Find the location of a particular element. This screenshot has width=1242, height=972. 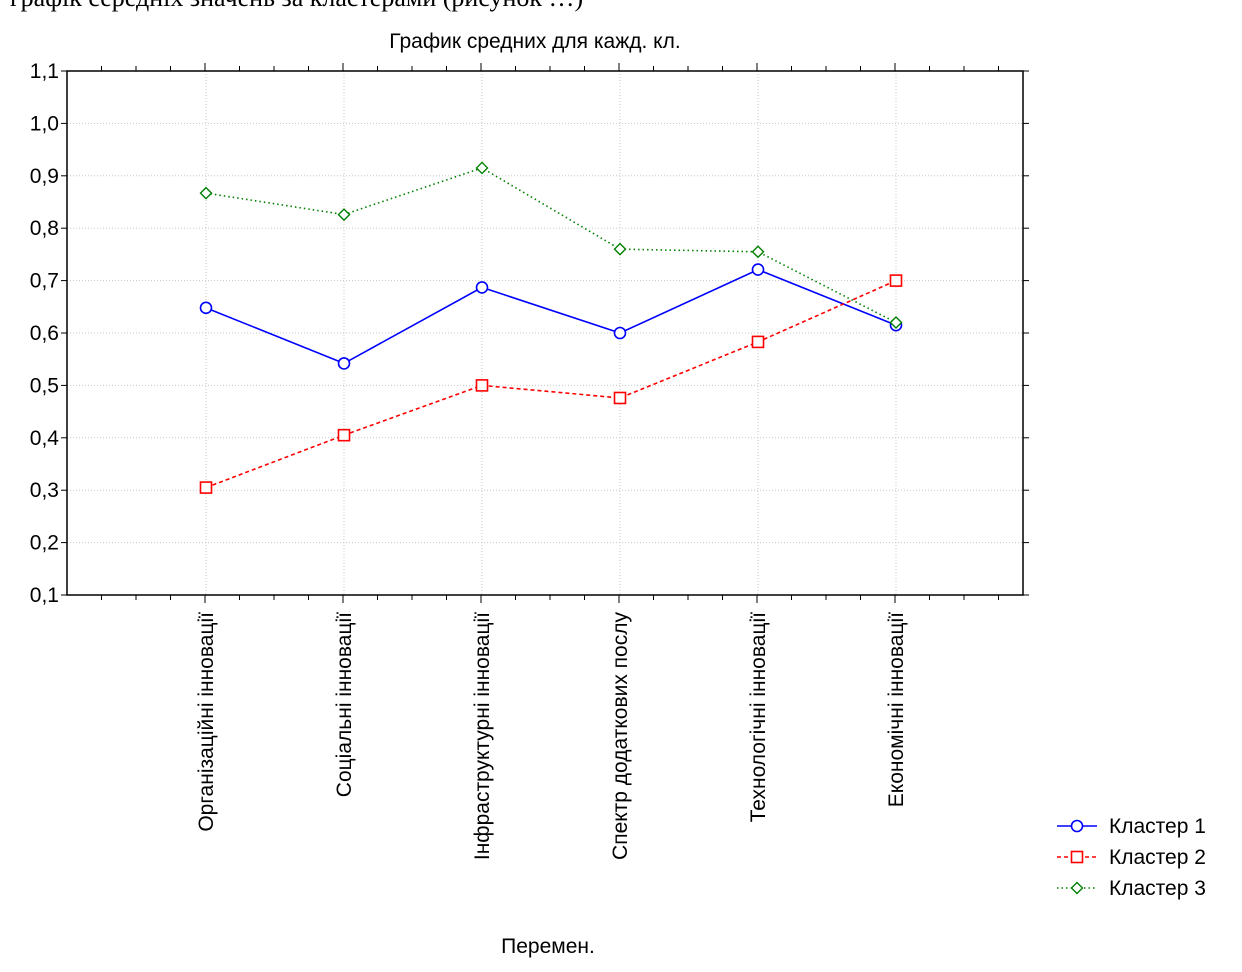

x-axis-title: Перемен. is located at coordinates (548, 946).